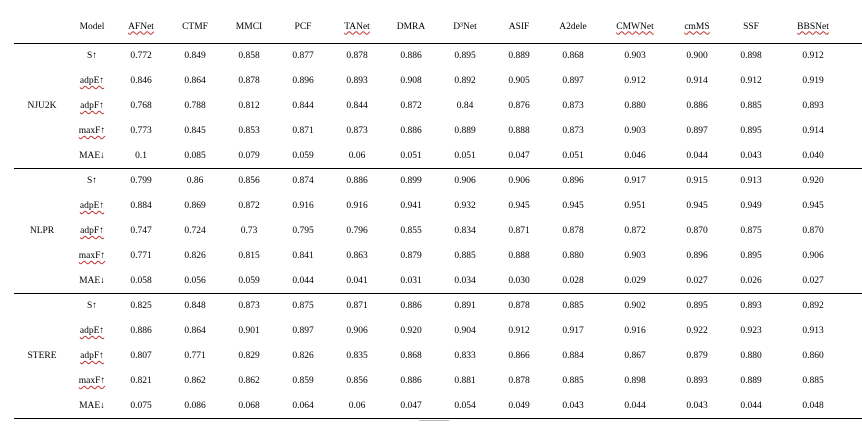 The image size is (862, 426). I want to click on method-header-ours: Ours, so click(855, 27).